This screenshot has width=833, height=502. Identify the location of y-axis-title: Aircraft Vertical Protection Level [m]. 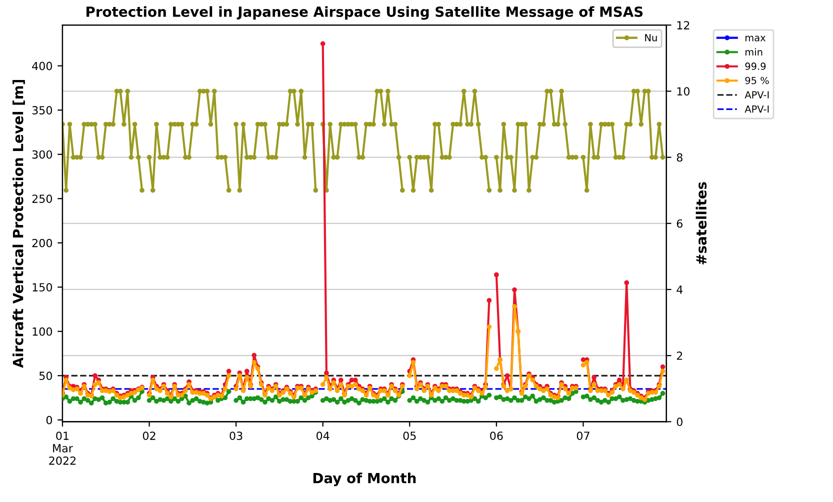
(18, 224).